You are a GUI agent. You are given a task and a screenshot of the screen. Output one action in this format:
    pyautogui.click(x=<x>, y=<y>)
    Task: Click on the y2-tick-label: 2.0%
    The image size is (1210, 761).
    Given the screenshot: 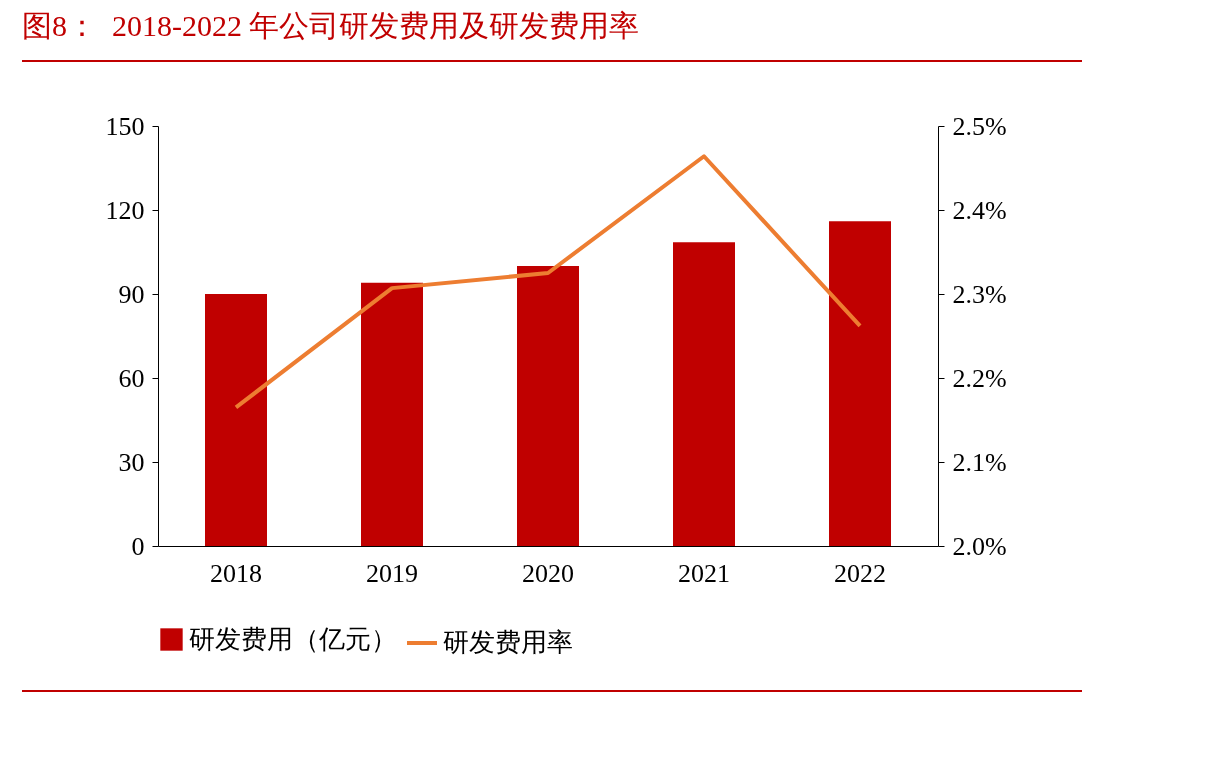 What is the action you would take?
    pyautogui.click(x=979, y=546)
    